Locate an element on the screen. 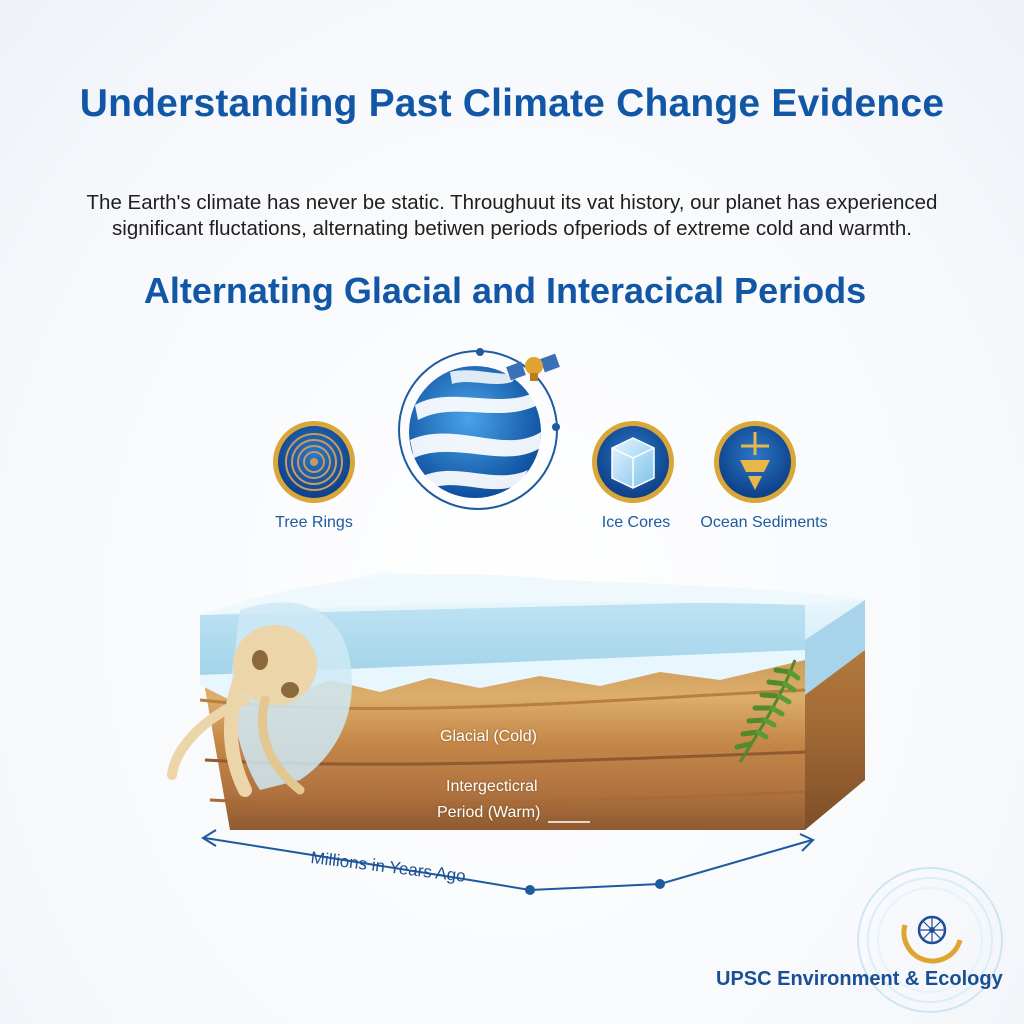 This screenshot has width=1024, height=1024. fern-icon is located at coordinates (767, 711).